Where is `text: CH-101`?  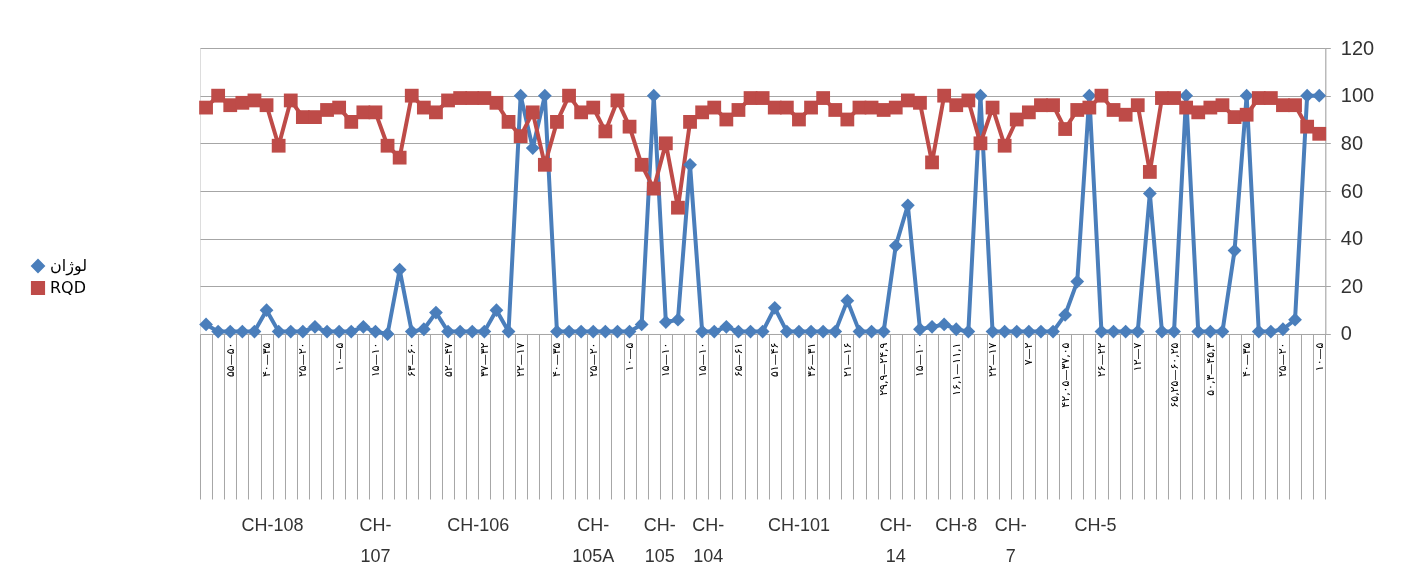 text: CH-101 is located at coordinates (798, 525).